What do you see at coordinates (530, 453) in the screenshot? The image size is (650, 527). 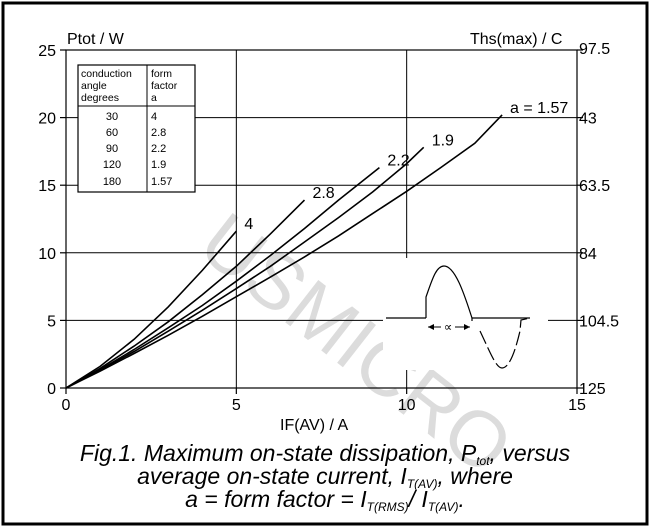 I see `caption-text: , versus` at bounding box center [530, 453].